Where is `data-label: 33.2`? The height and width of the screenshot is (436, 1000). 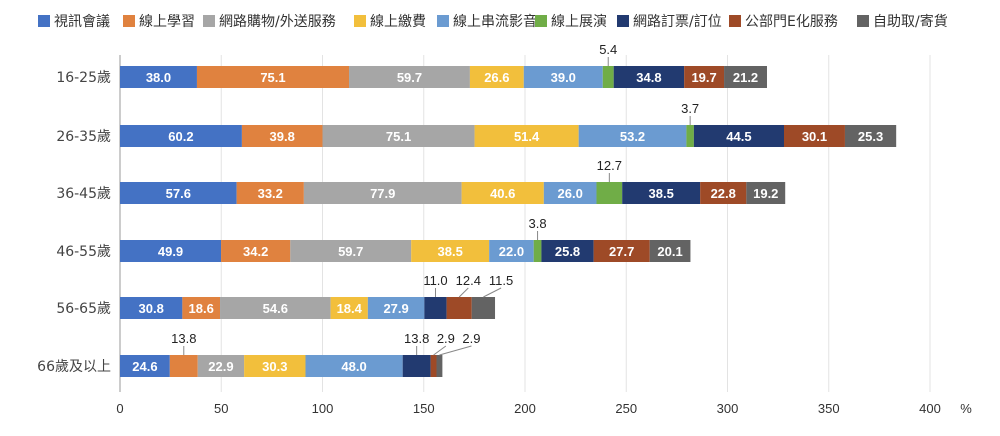
data-label: 33.2 is located at coordinates (270, 193).